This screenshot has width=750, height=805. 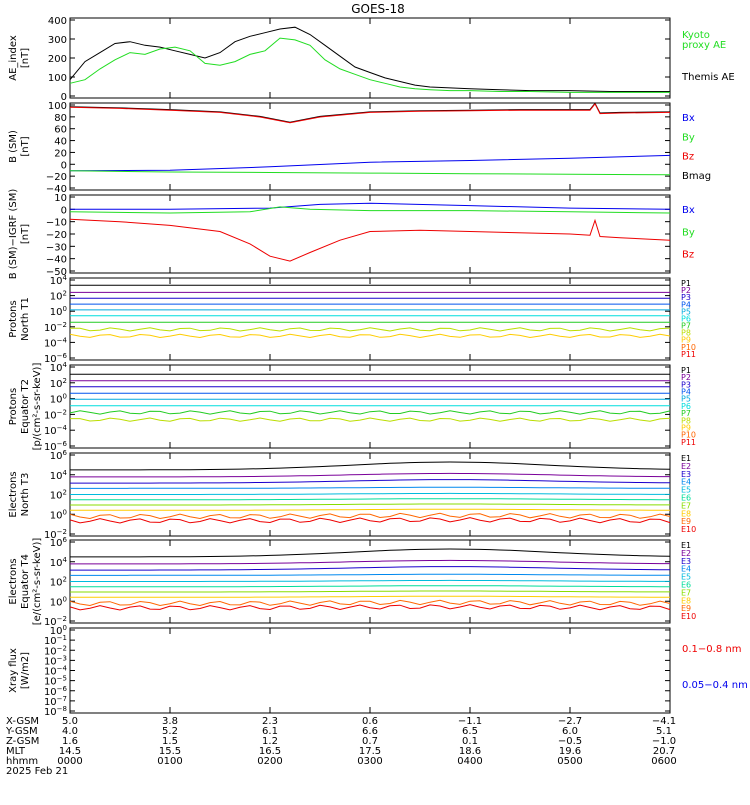 I want to click on footer-label: 2025 Feb 21, so click(x=37, y=771).